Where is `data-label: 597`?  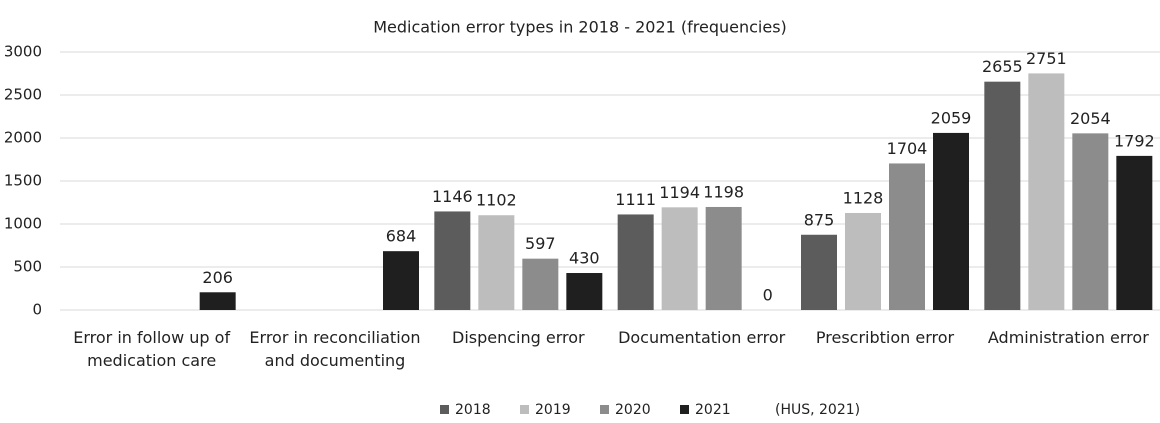
data-label: 597 is located at coordinates (540, 243).